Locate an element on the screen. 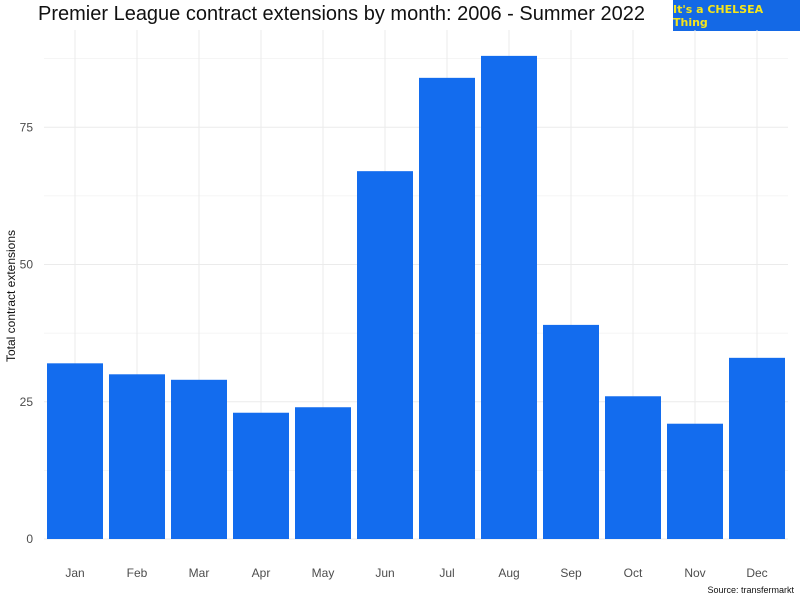 The image size is (800, 600). bar-jan is located at coordinates (75, 451).